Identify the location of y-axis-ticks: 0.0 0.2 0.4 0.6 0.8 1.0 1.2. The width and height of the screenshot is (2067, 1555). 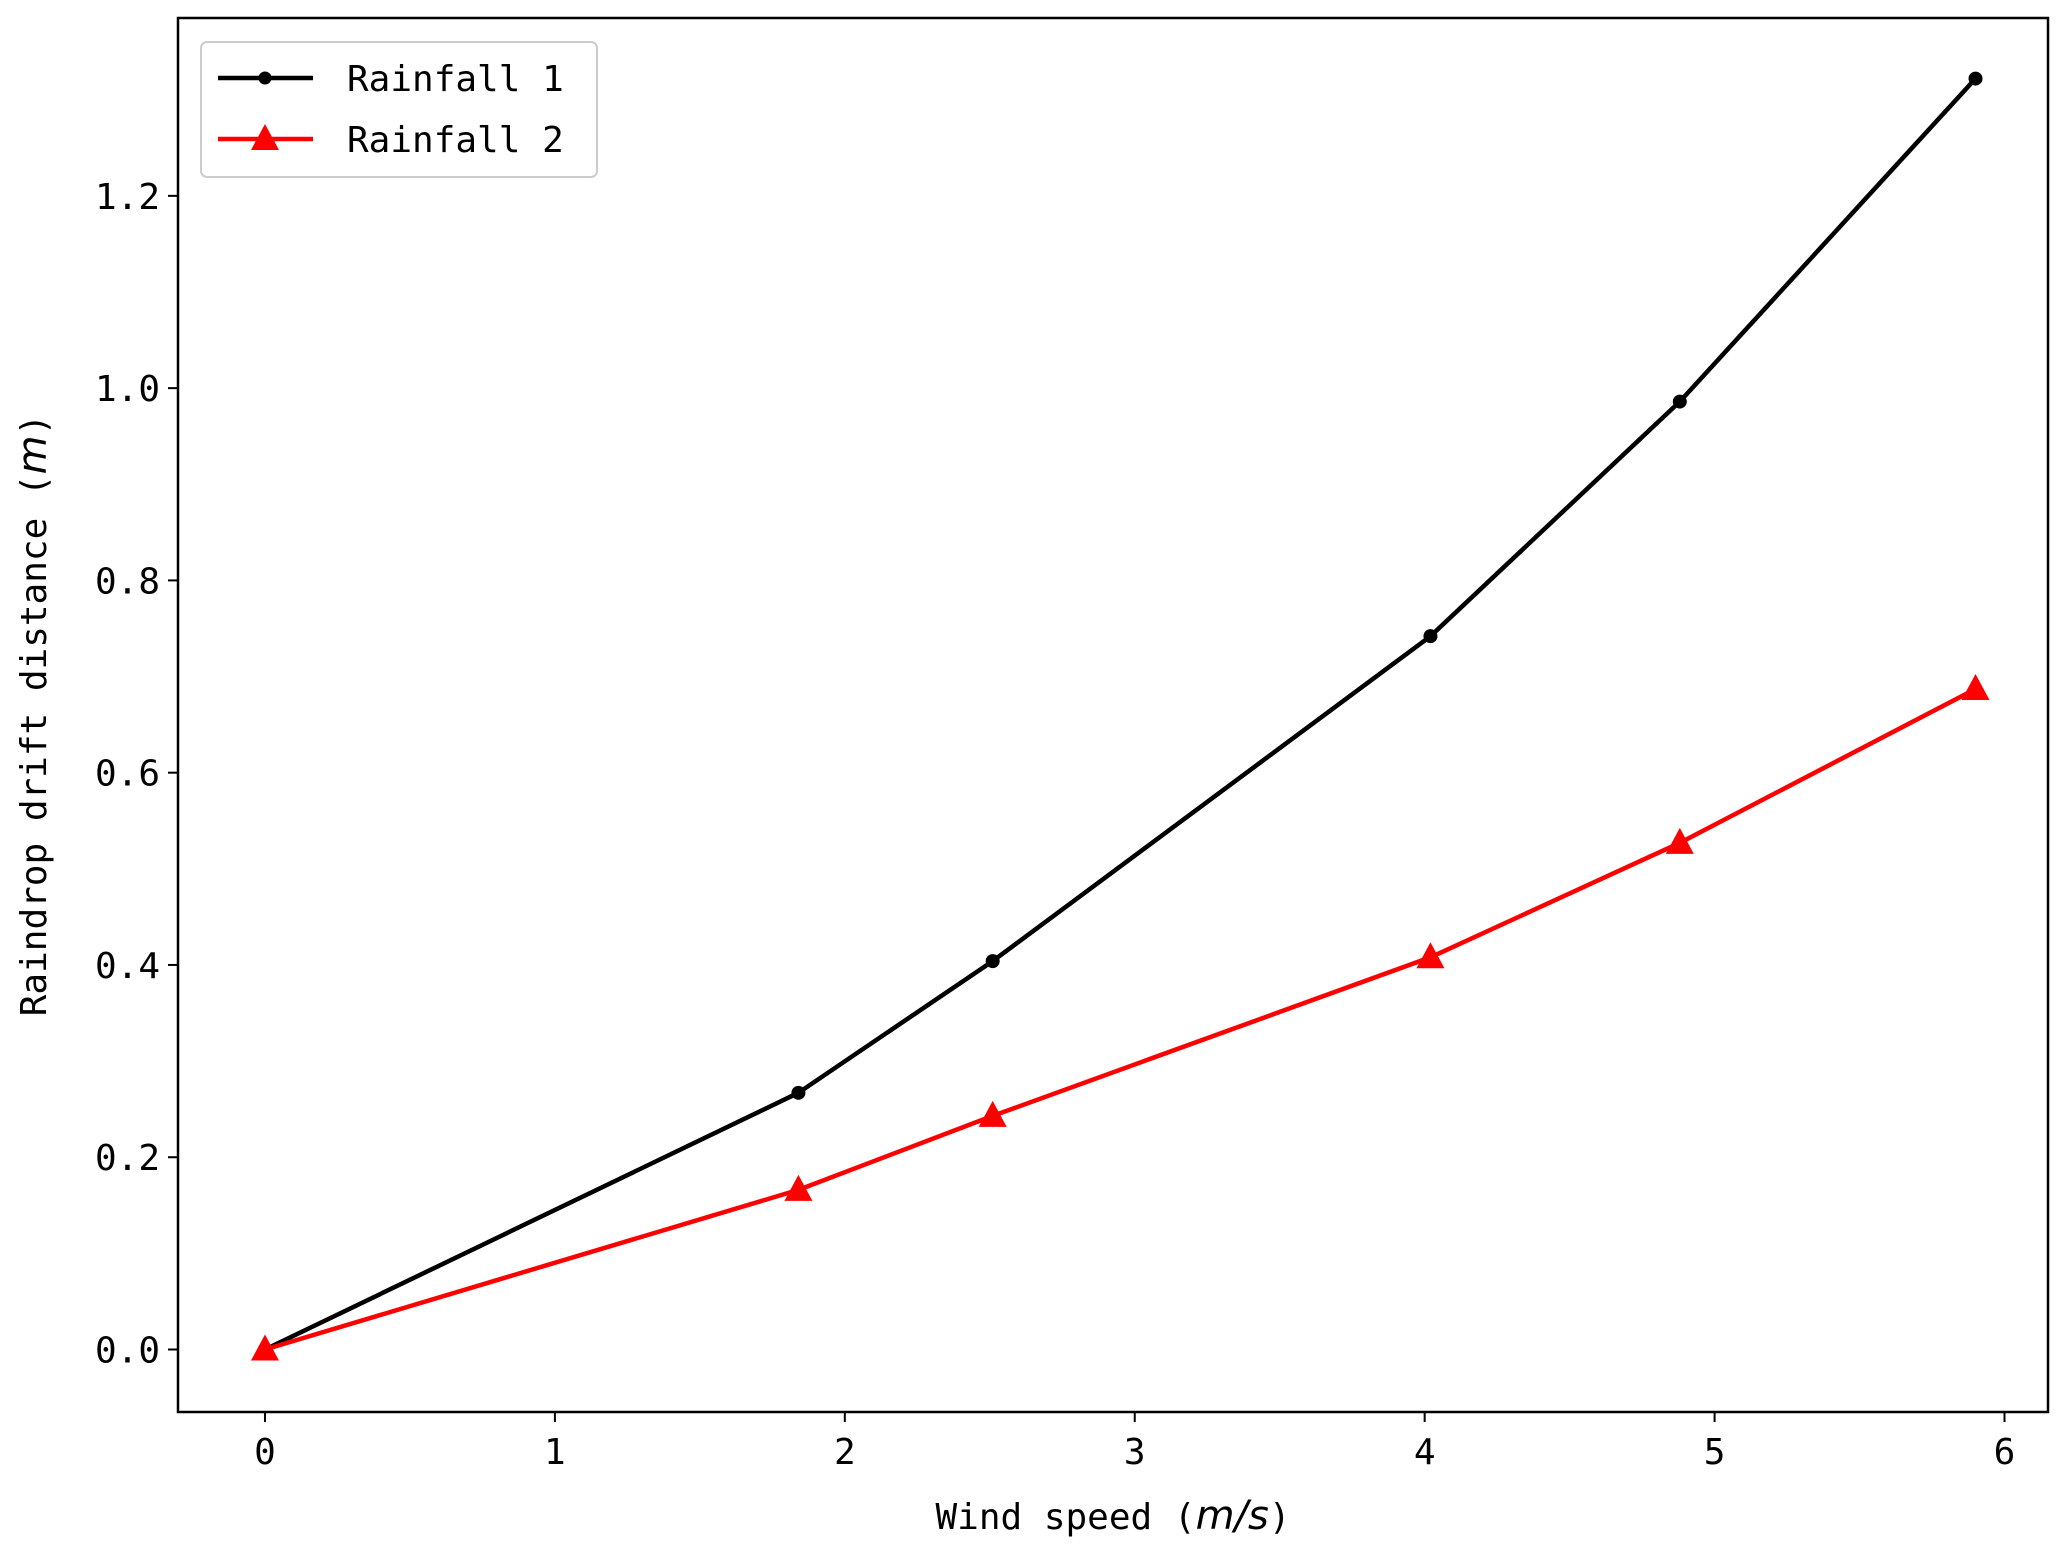
(136, 774).